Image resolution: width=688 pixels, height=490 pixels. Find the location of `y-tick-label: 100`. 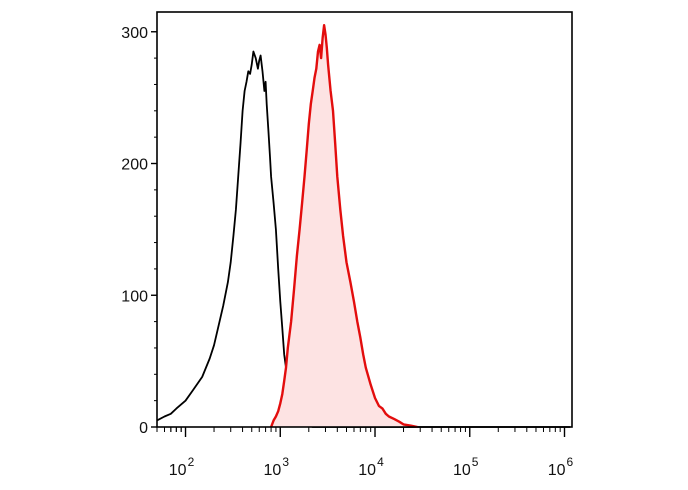

y-tick-label: 100 is located at coordinates (134, 296).